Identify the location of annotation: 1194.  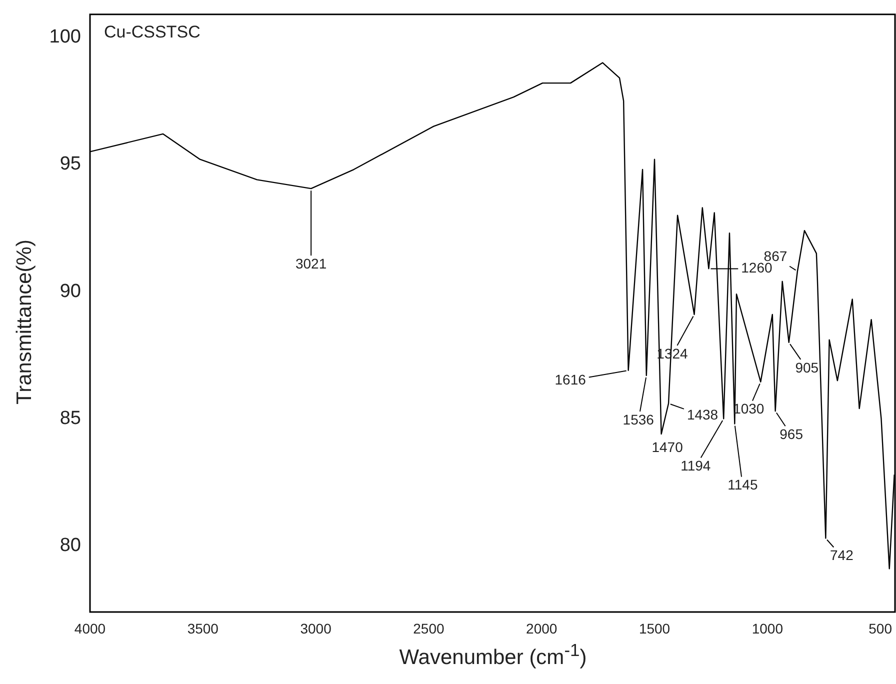
(695, 466).